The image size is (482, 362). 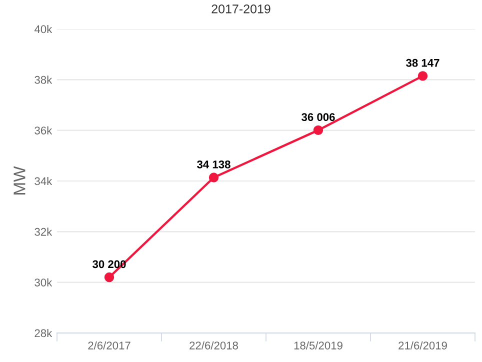 What do you see at coordinates (43, 232) in the screenshot?
I see `y-tick-label: 32k` at bounding box center [43, 232].